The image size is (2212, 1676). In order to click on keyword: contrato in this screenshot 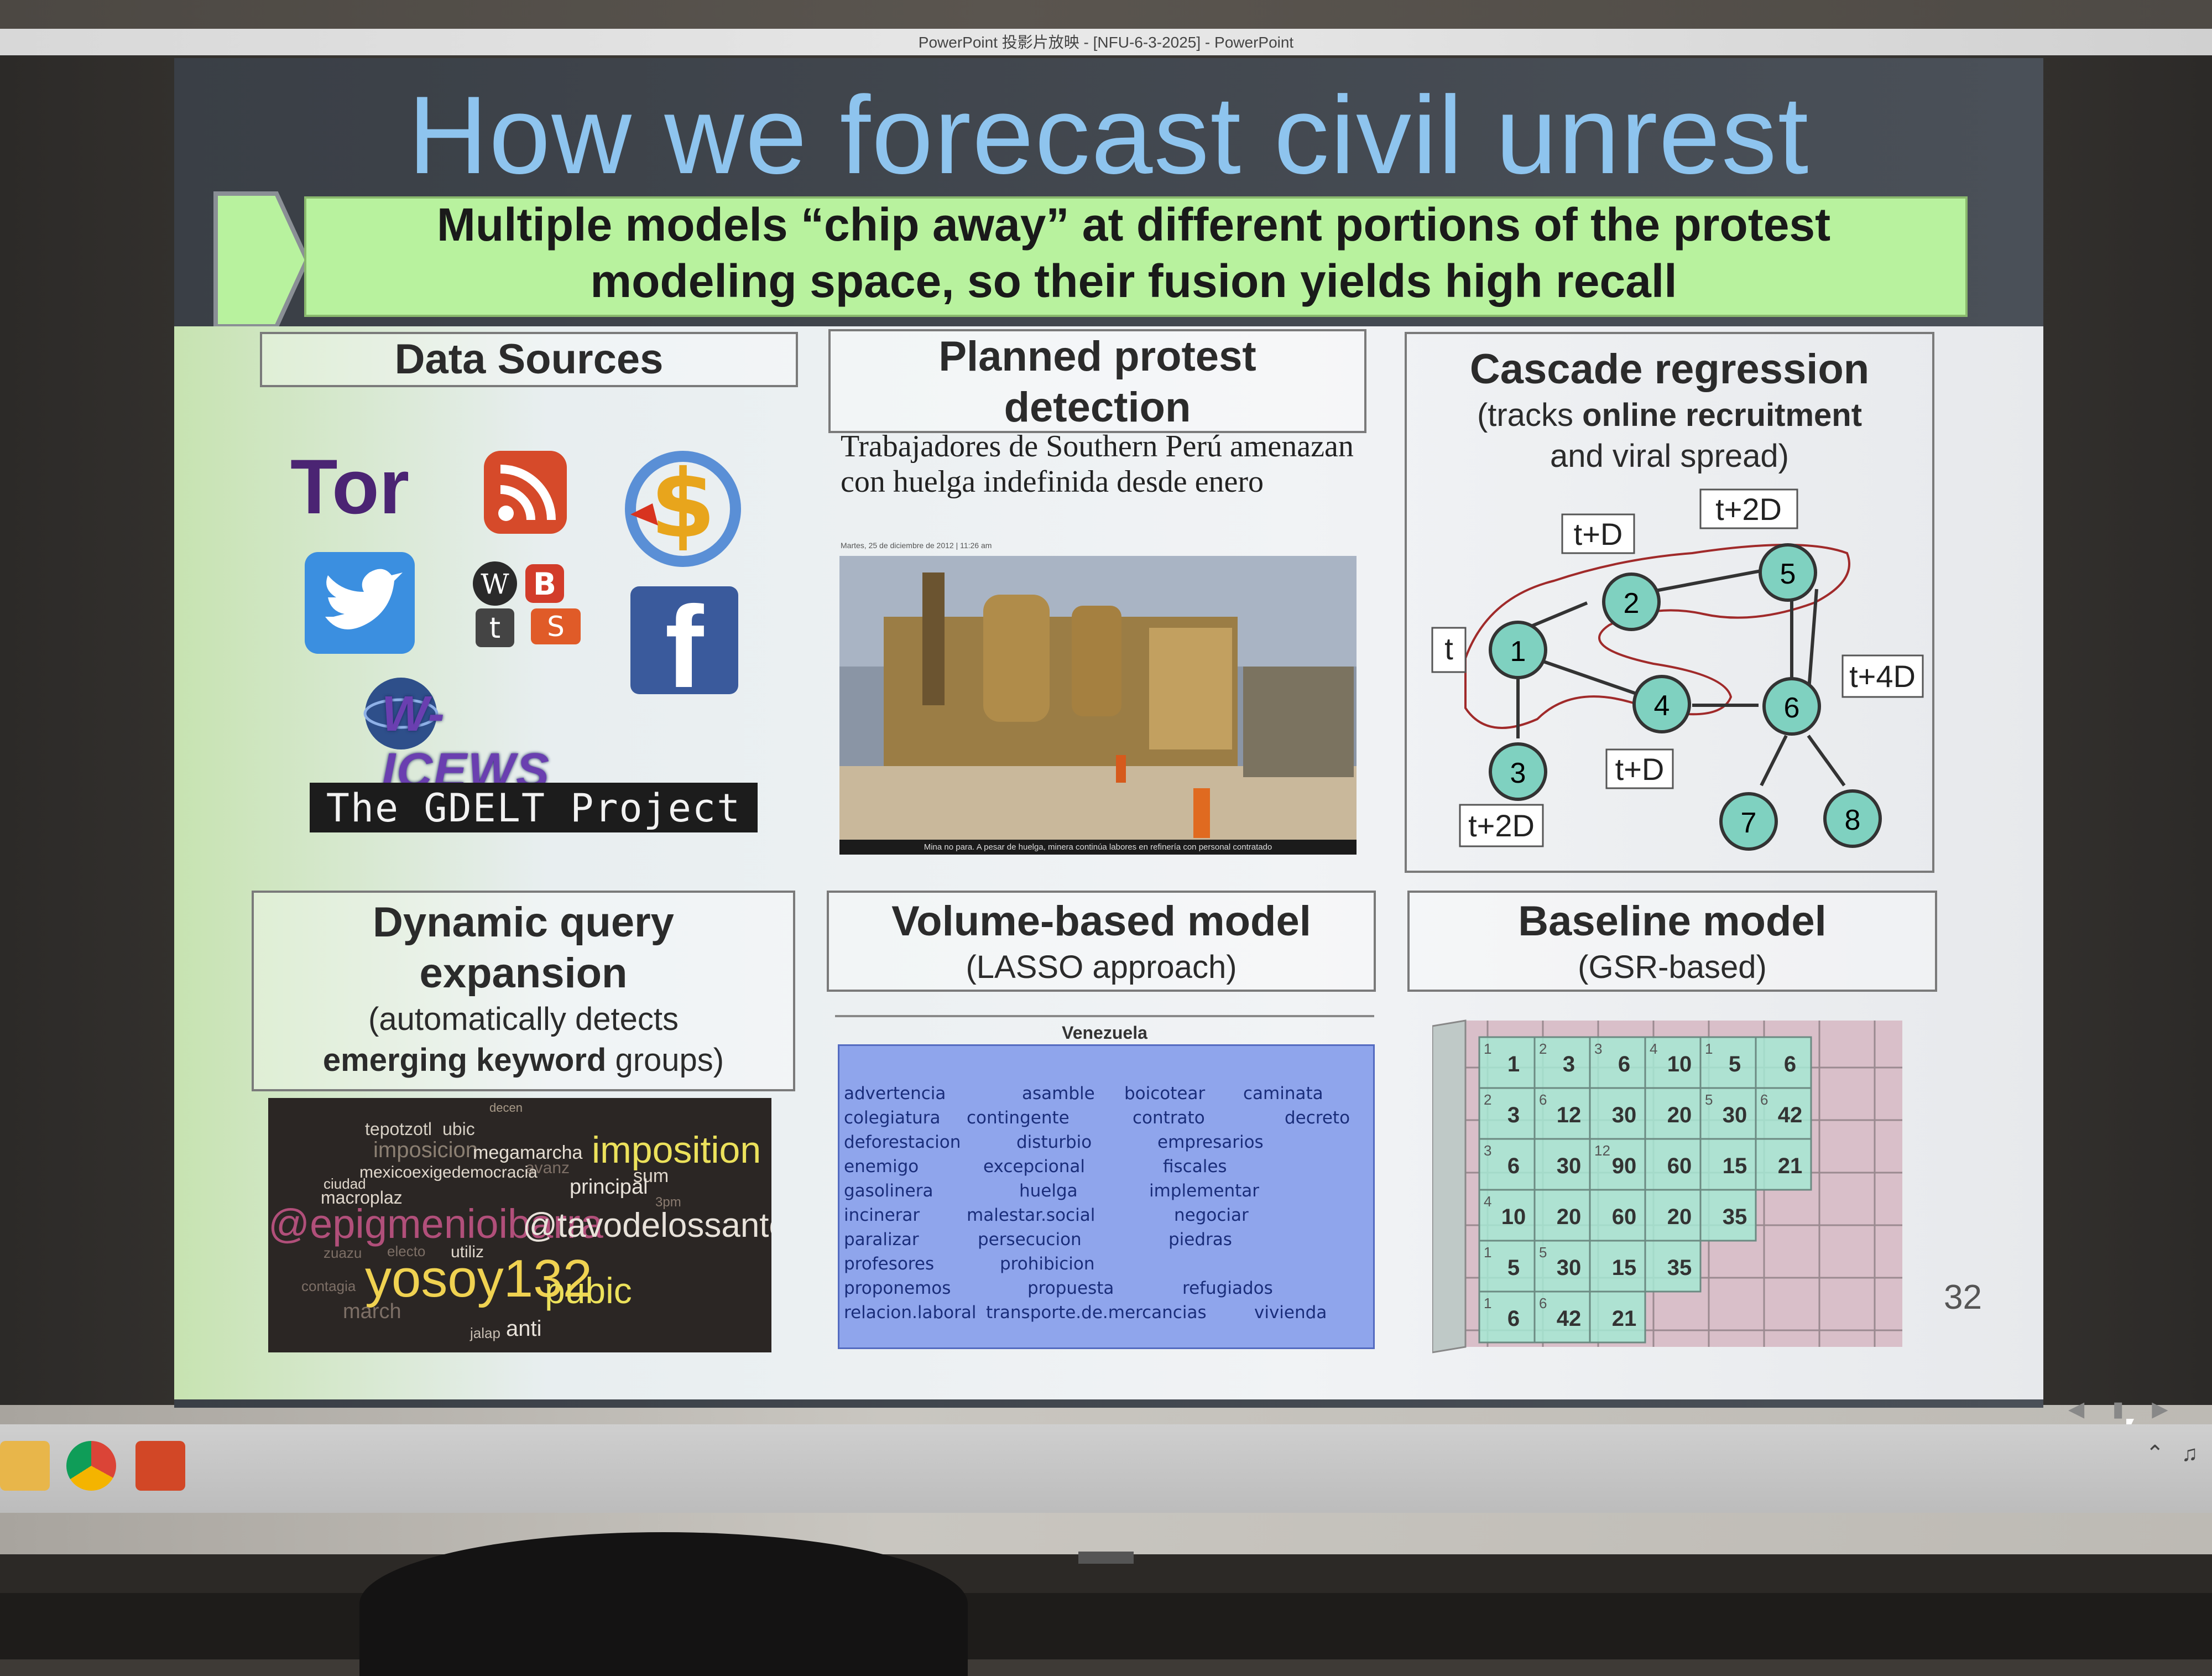, I will do `click(1169, 1118)`.